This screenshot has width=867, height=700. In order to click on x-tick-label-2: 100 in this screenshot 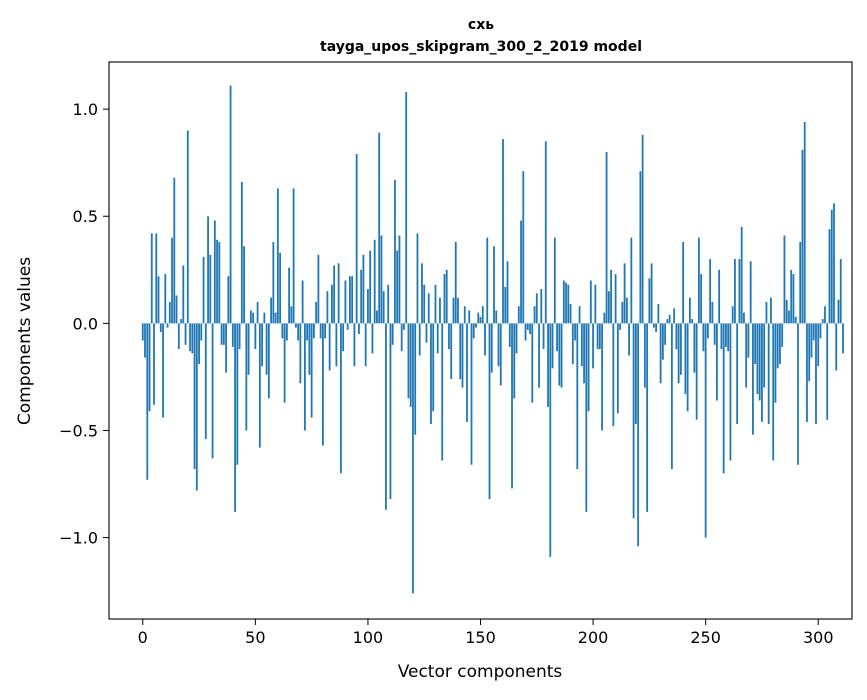, I will do `click(368, 637)`.